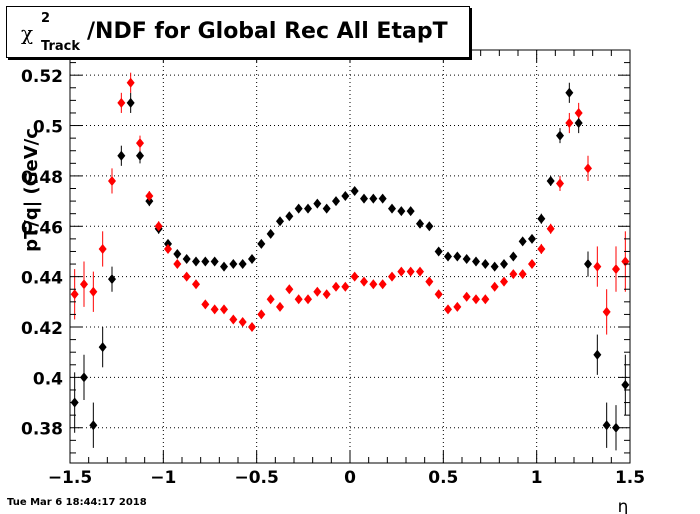 Image resolution: width=700 pixels, height=514 pixels. What do you see at coordinates (42, 279) in the screenshot?
I see `y-tick-label: 0.44` at bounding box center [42, 279].